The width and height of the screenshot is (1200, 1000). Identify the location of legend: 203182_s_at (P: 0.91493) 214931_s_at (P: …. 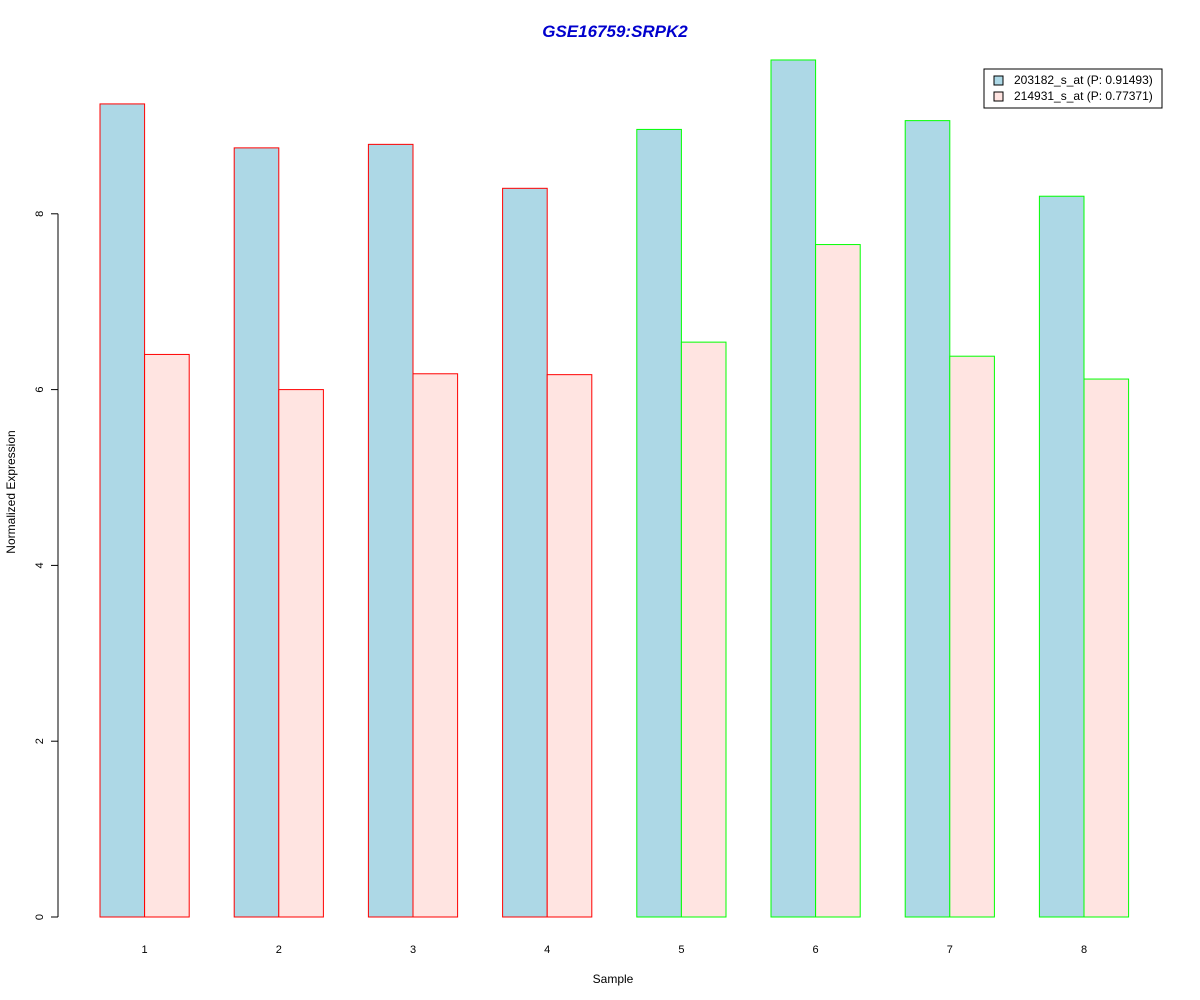
(1073, 88).